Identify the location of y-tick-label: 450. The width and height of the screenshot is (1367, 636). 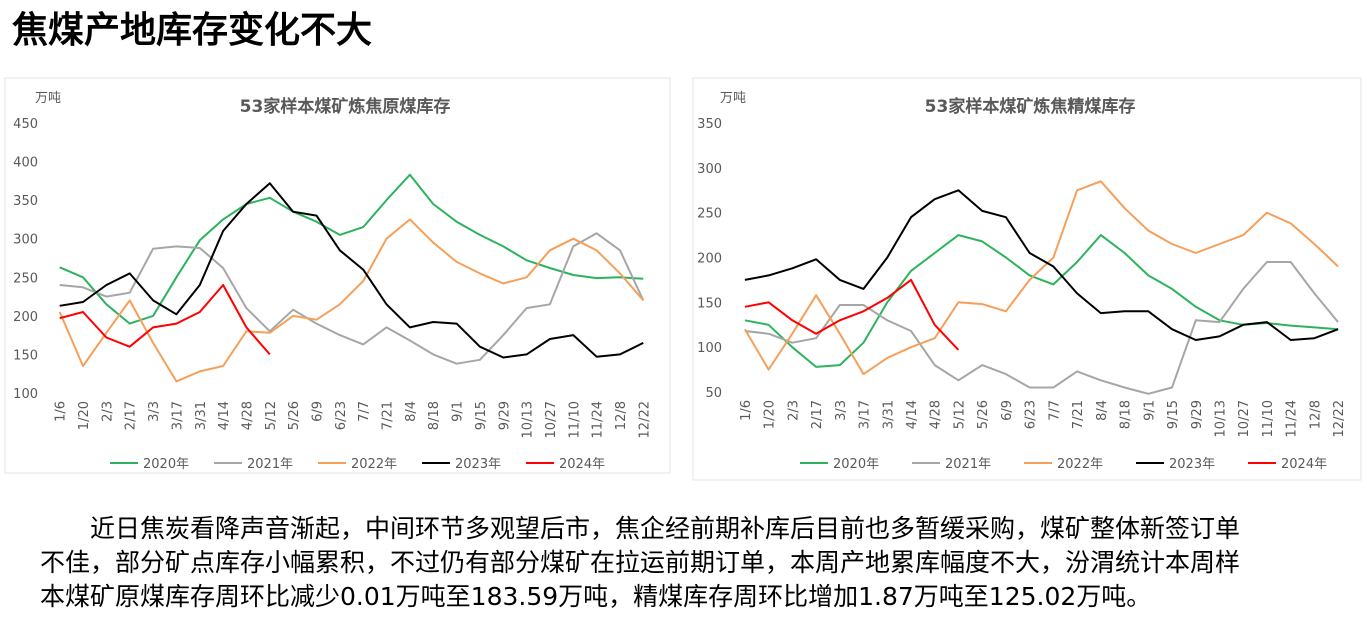
(25, 124).